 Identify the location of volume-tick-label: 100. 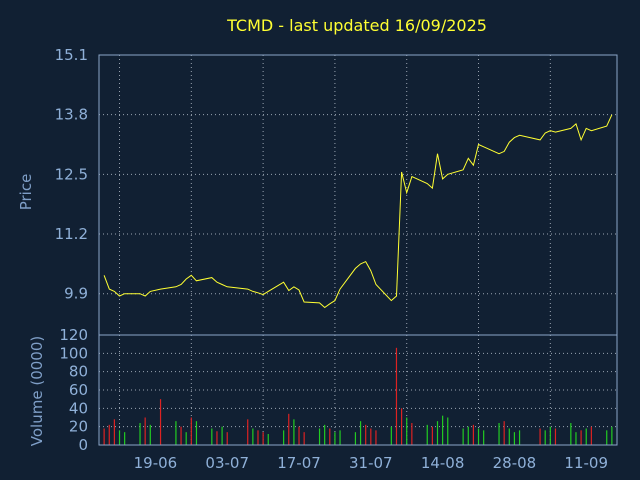
(73, 353).